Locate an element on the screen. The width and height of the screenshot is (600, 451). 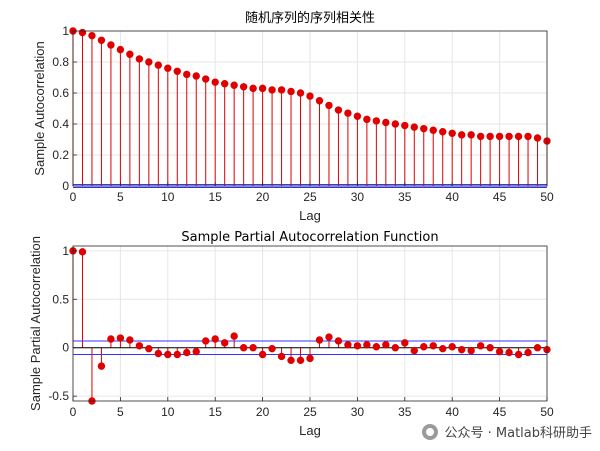
y-tick-label: 0.5 is located at coordinates (60, 299).